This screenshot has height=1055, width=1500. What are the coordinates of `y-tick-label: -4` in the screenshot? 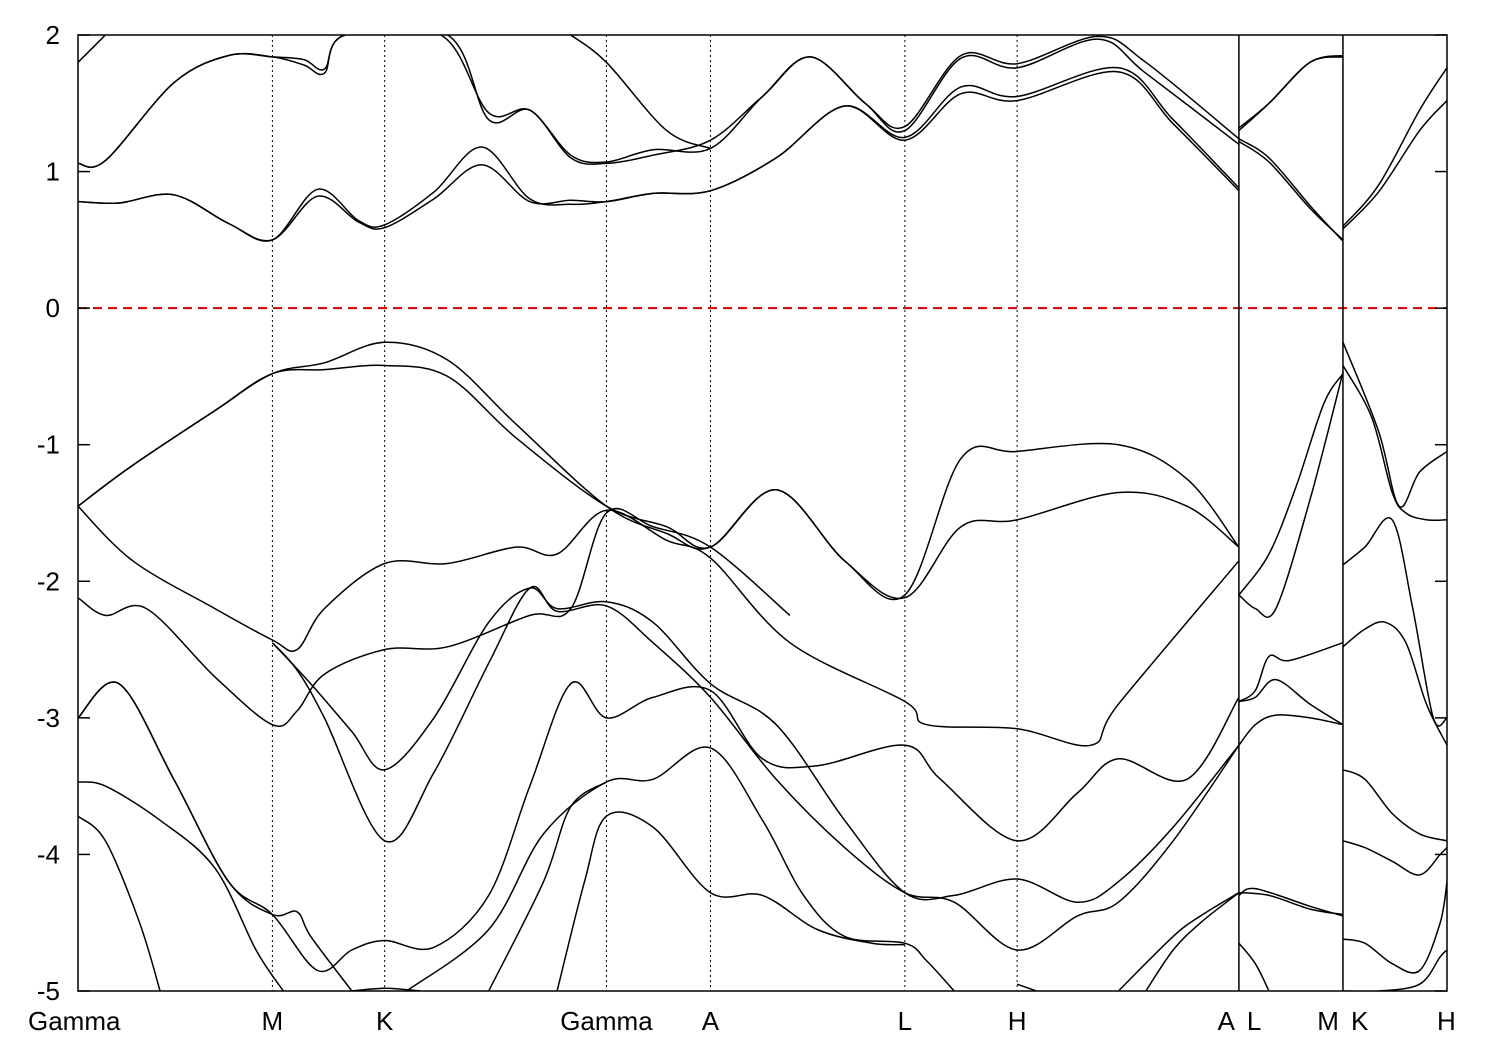 It's located at (48, 854).